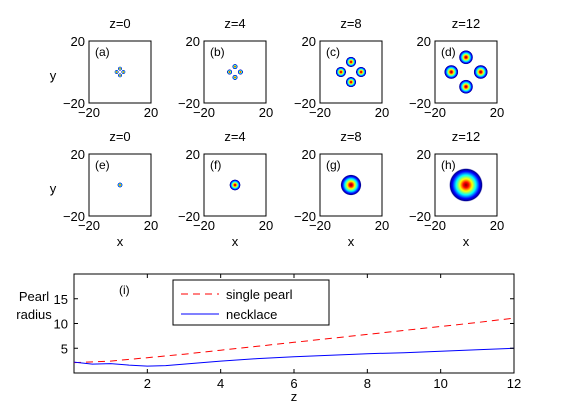  I want to click on y-axis-label: radius, so click(34, 314).